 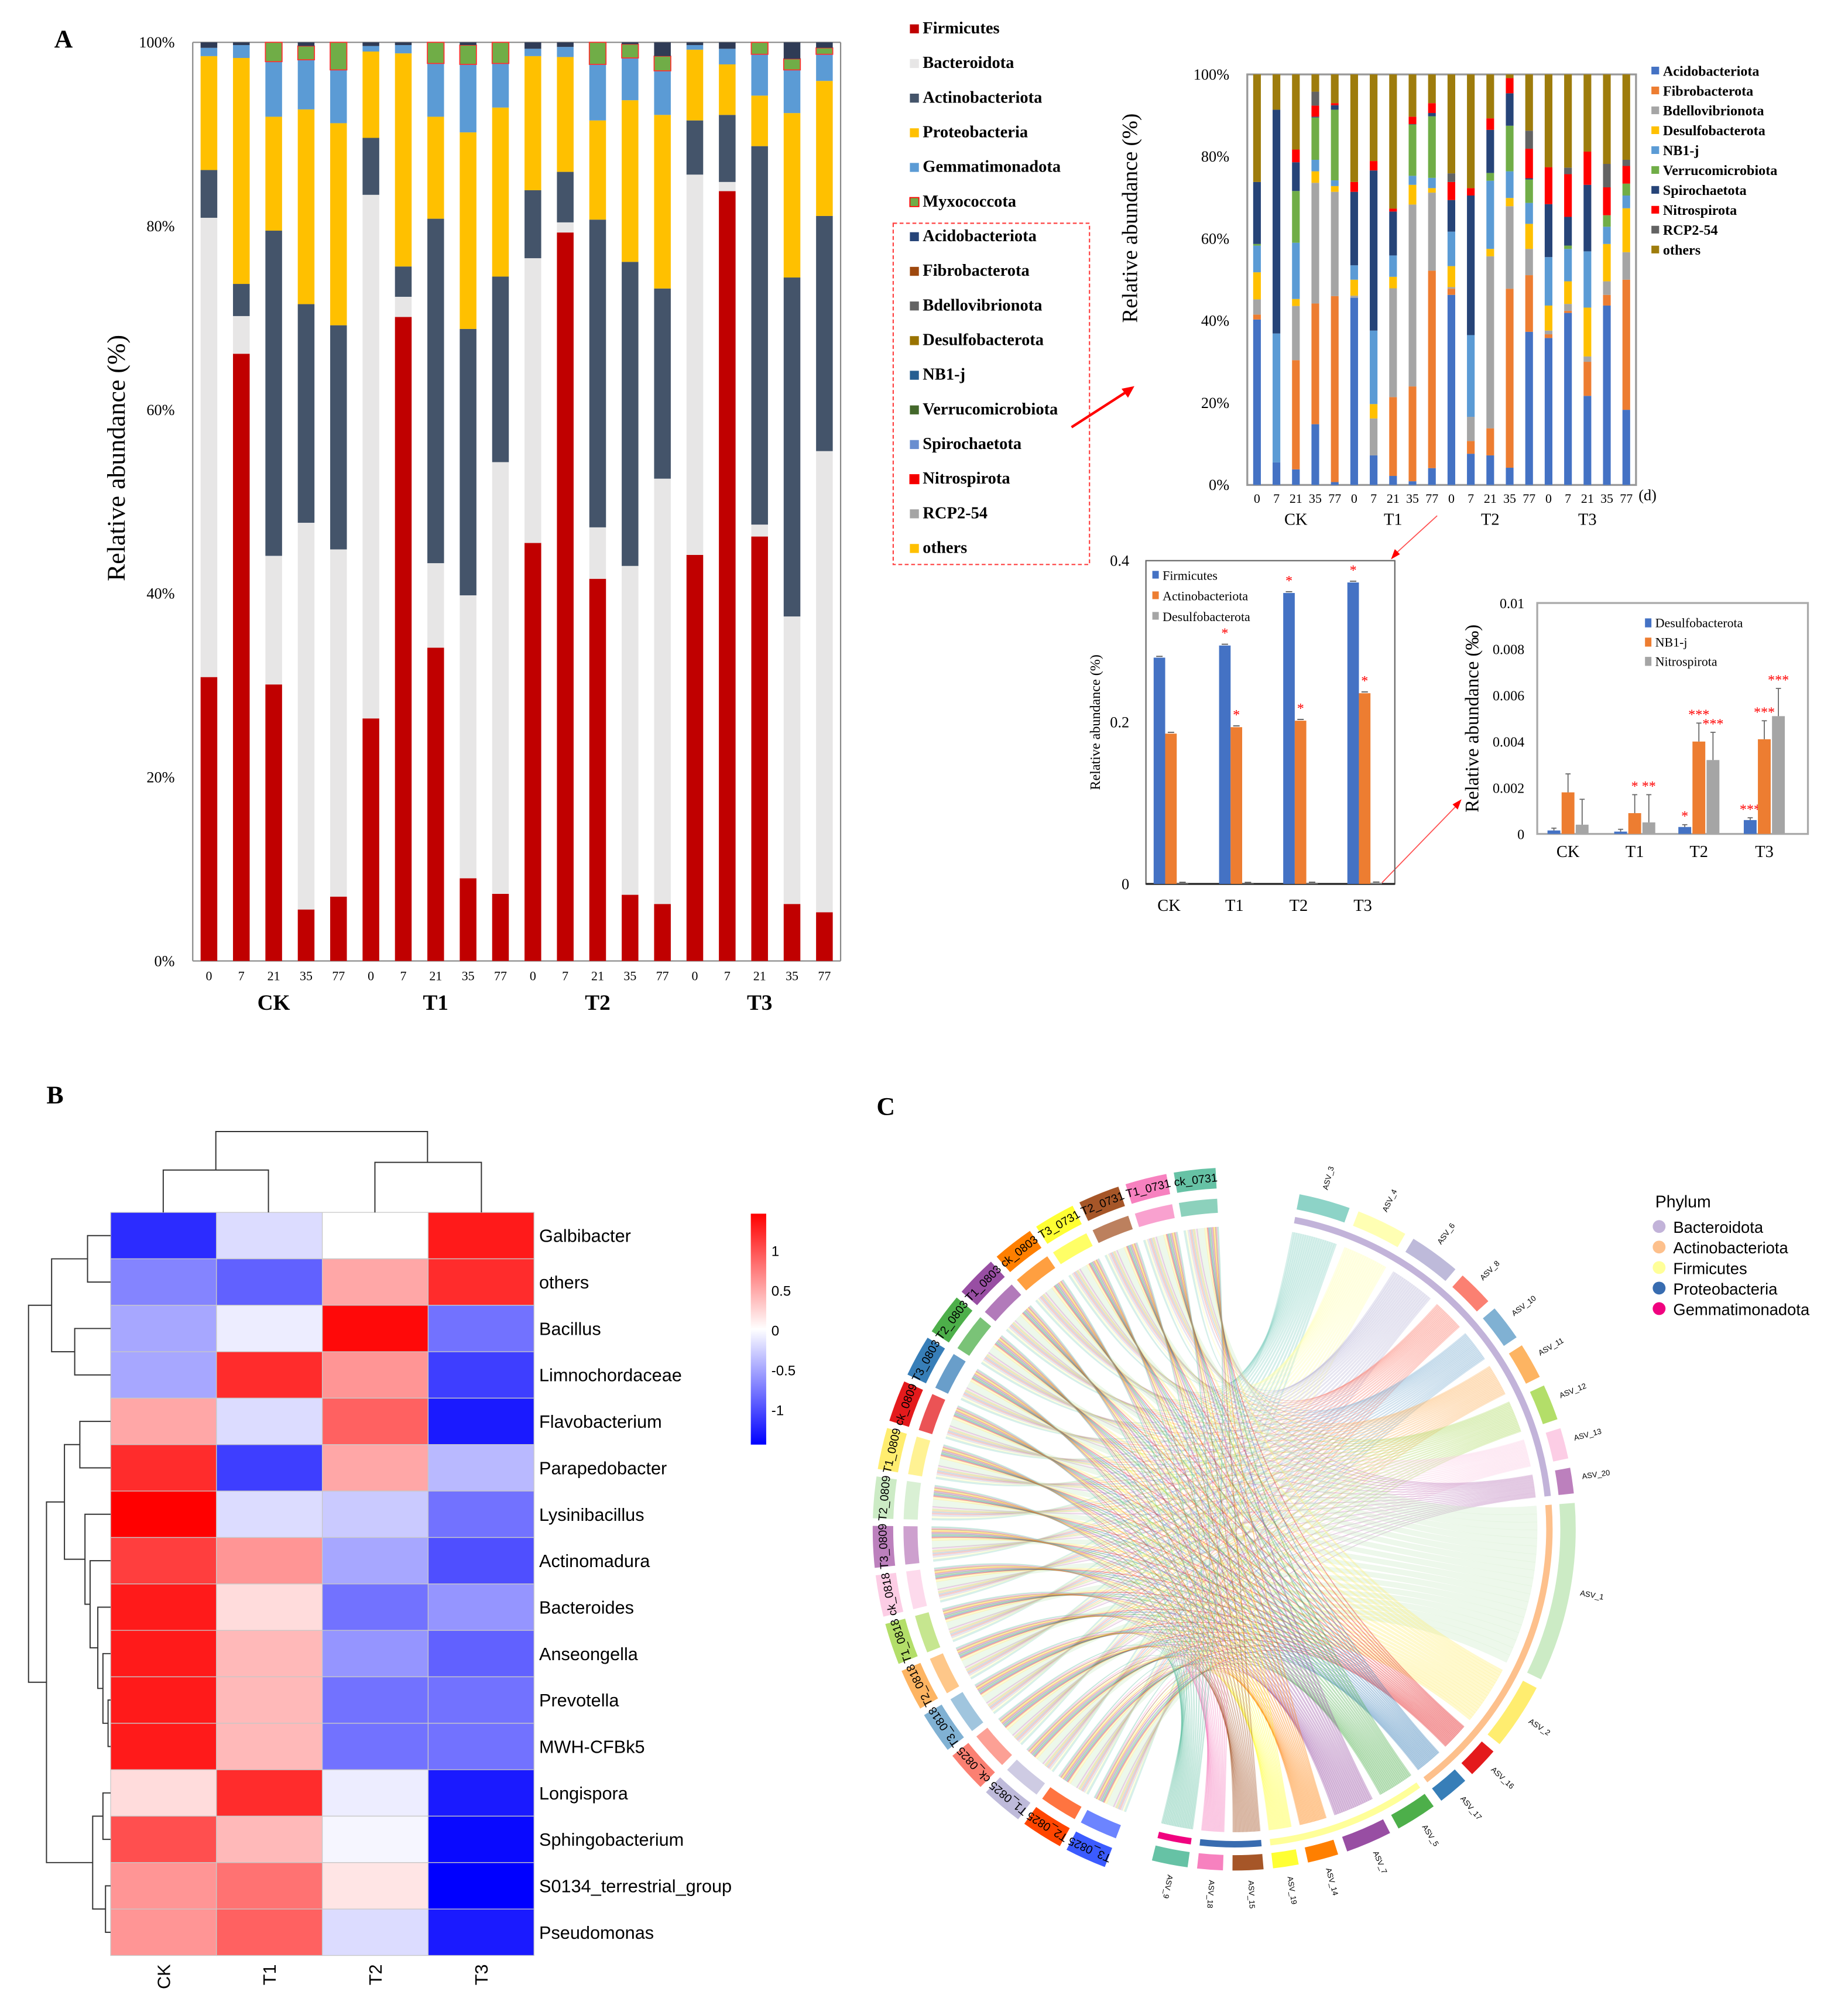 I want to click on bar-segment-nb1-j, so click(x=1374, y=367).